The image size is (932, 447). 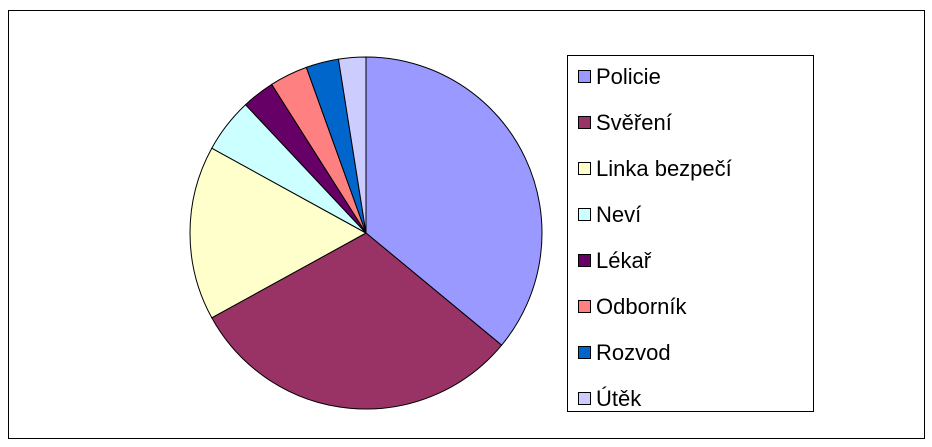 I want to click on legend-label: Útěk, so click(x=619, y=398).